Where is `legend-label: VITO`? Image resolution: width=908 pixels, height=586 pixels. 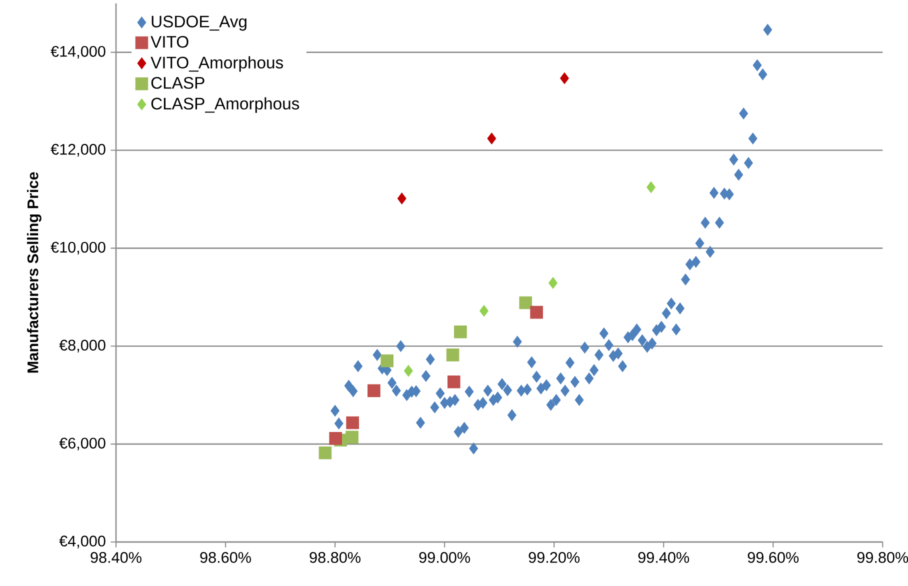
legend-label: VITO is located at coordinates (169, 42).